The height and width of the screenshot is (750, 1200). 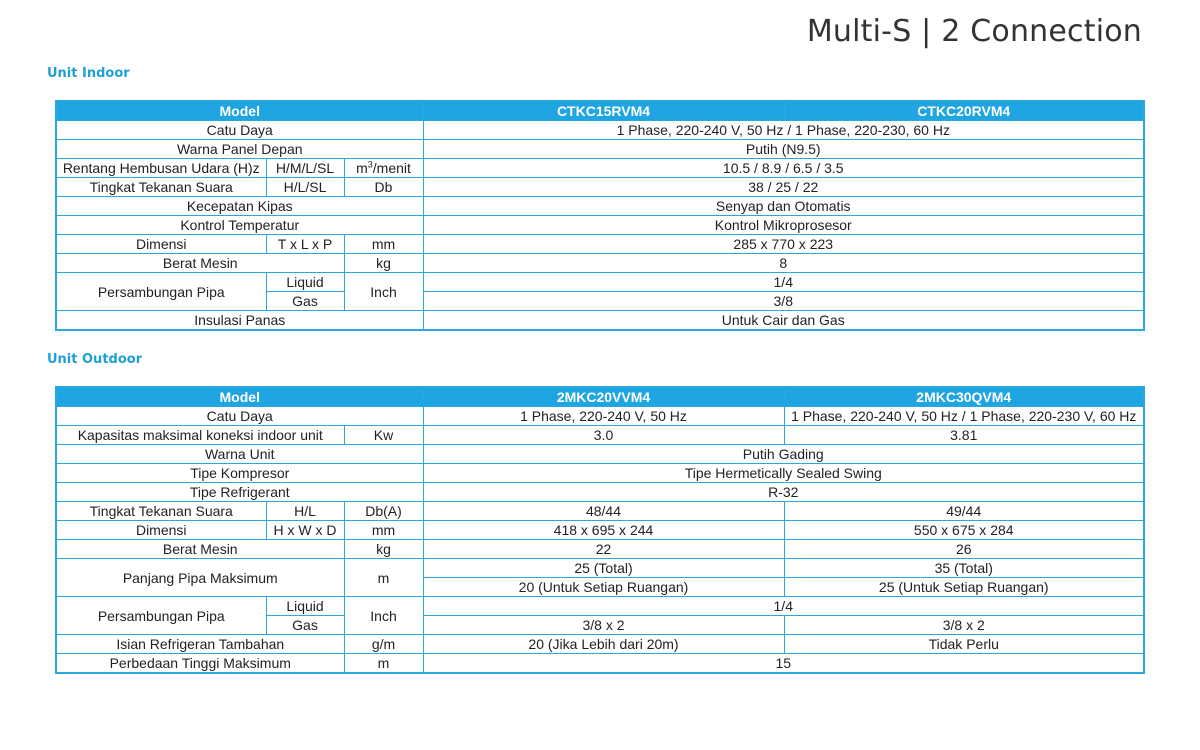 I want to click on row-label: Warna Panel Depan, so click(x=239, y=149).